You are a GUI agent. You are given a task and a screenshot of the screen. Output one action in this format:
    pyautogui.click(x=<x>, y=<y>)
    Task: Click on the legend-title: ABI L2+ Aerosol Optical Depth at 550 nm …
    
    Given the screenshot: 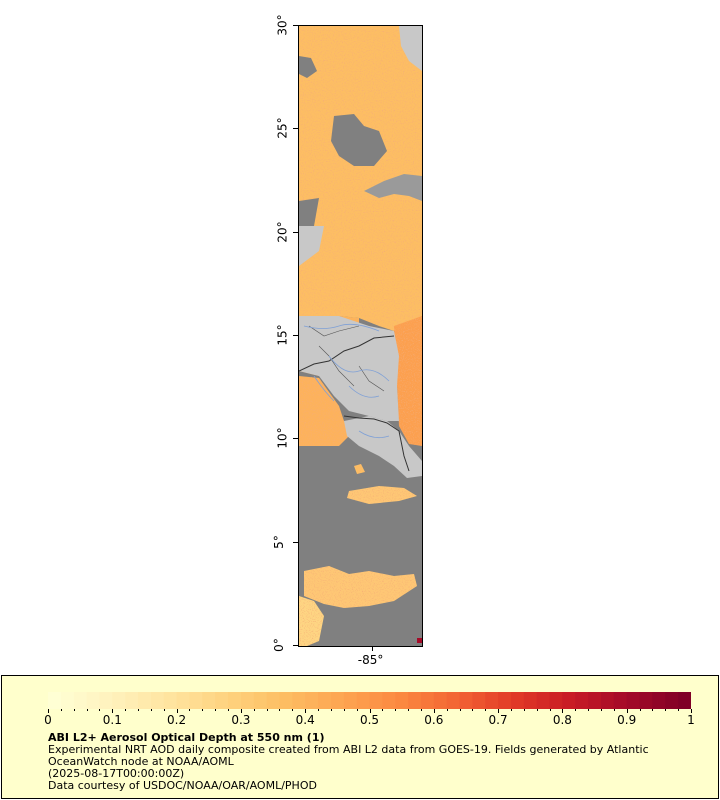 What is the action you would take?
    pyautogui.click(x=186, y=737)
    